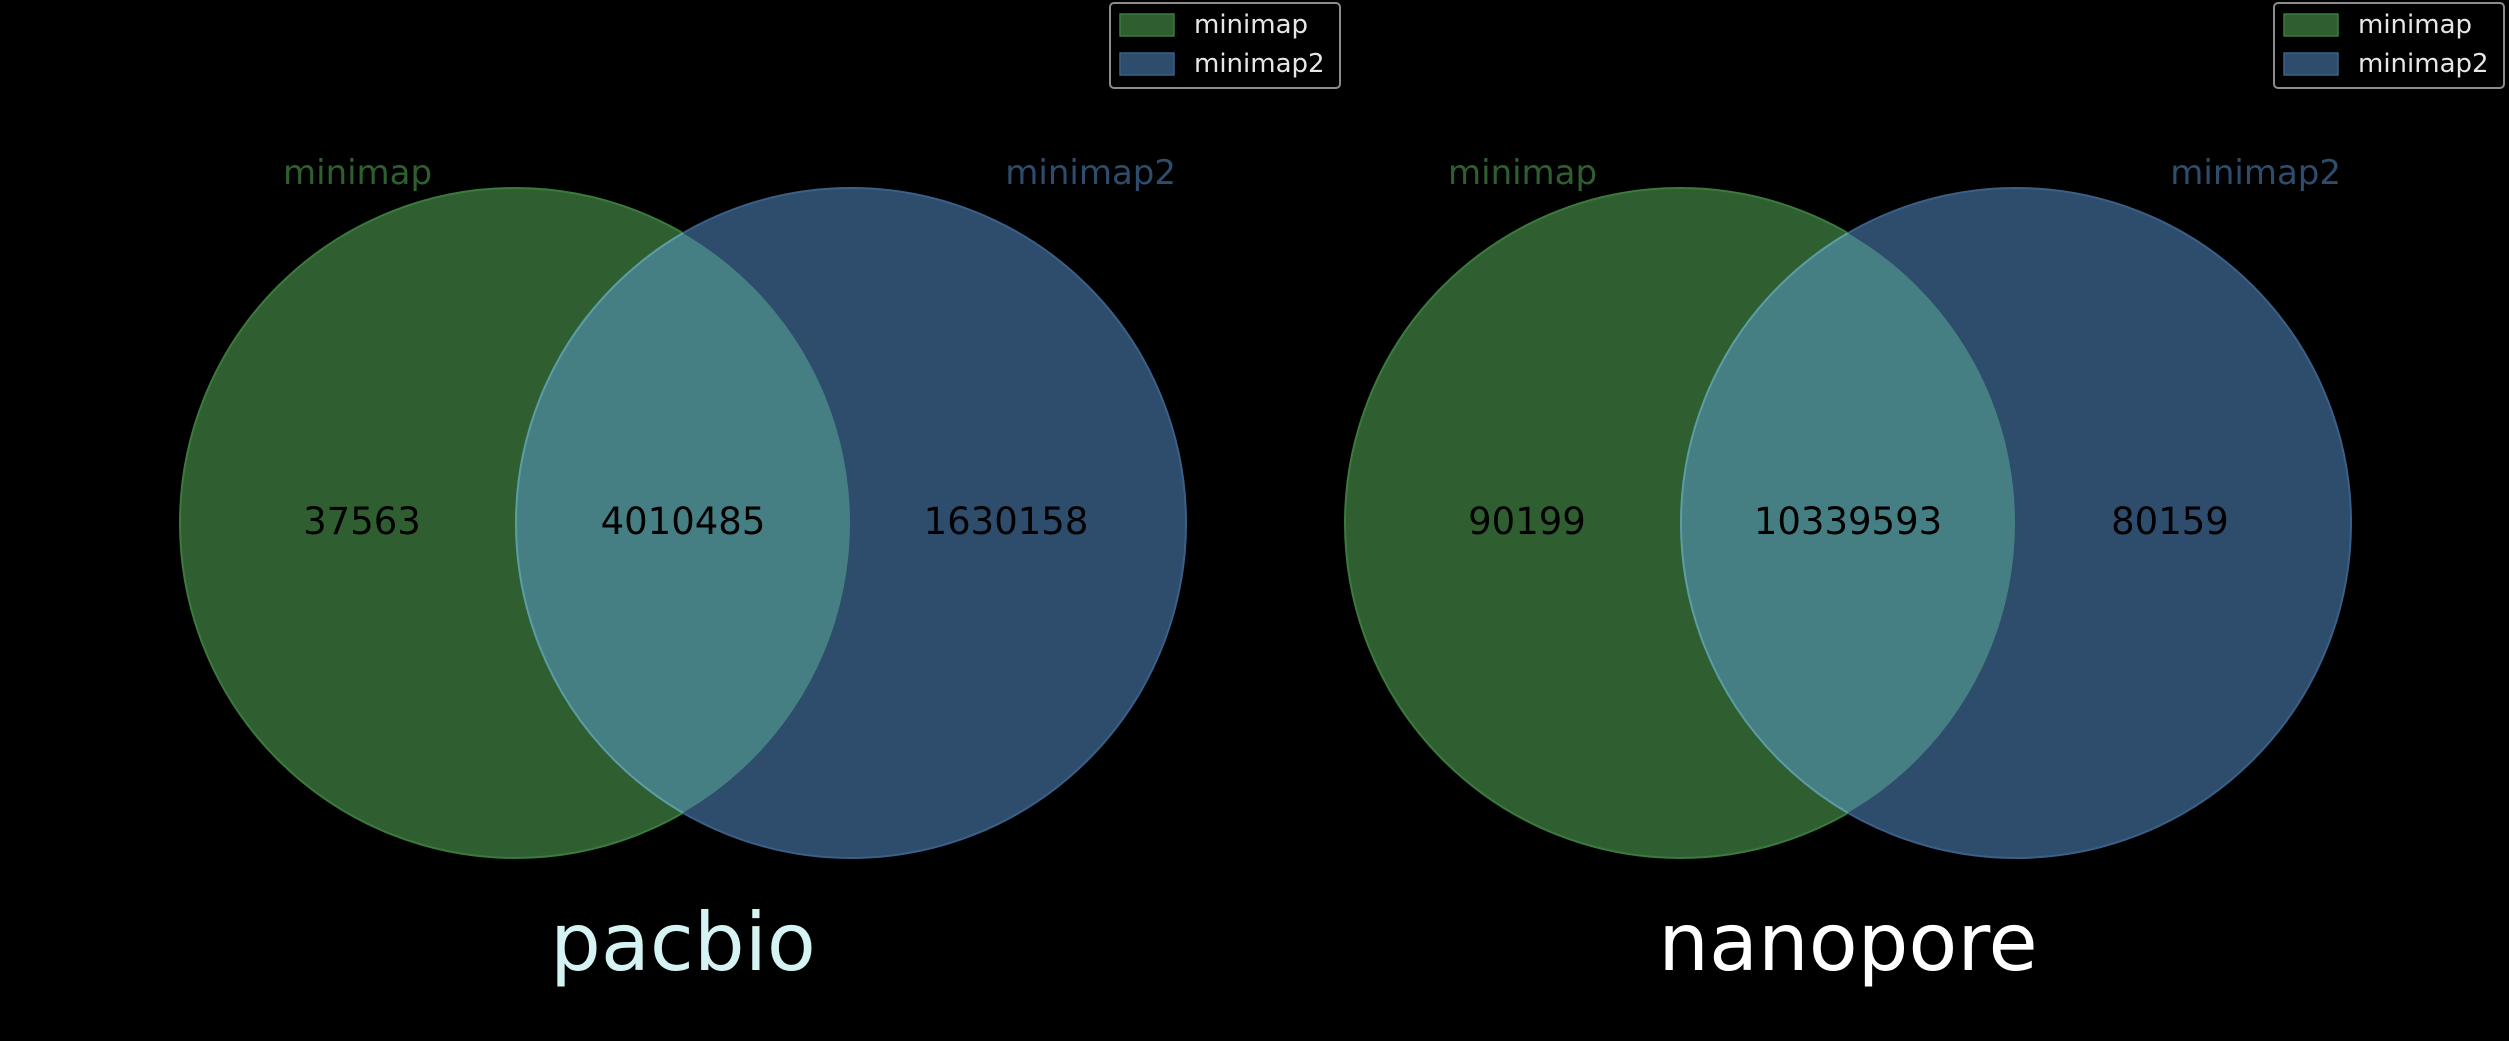  I want to click on panel-title: nanopore, so click(1847, 942).